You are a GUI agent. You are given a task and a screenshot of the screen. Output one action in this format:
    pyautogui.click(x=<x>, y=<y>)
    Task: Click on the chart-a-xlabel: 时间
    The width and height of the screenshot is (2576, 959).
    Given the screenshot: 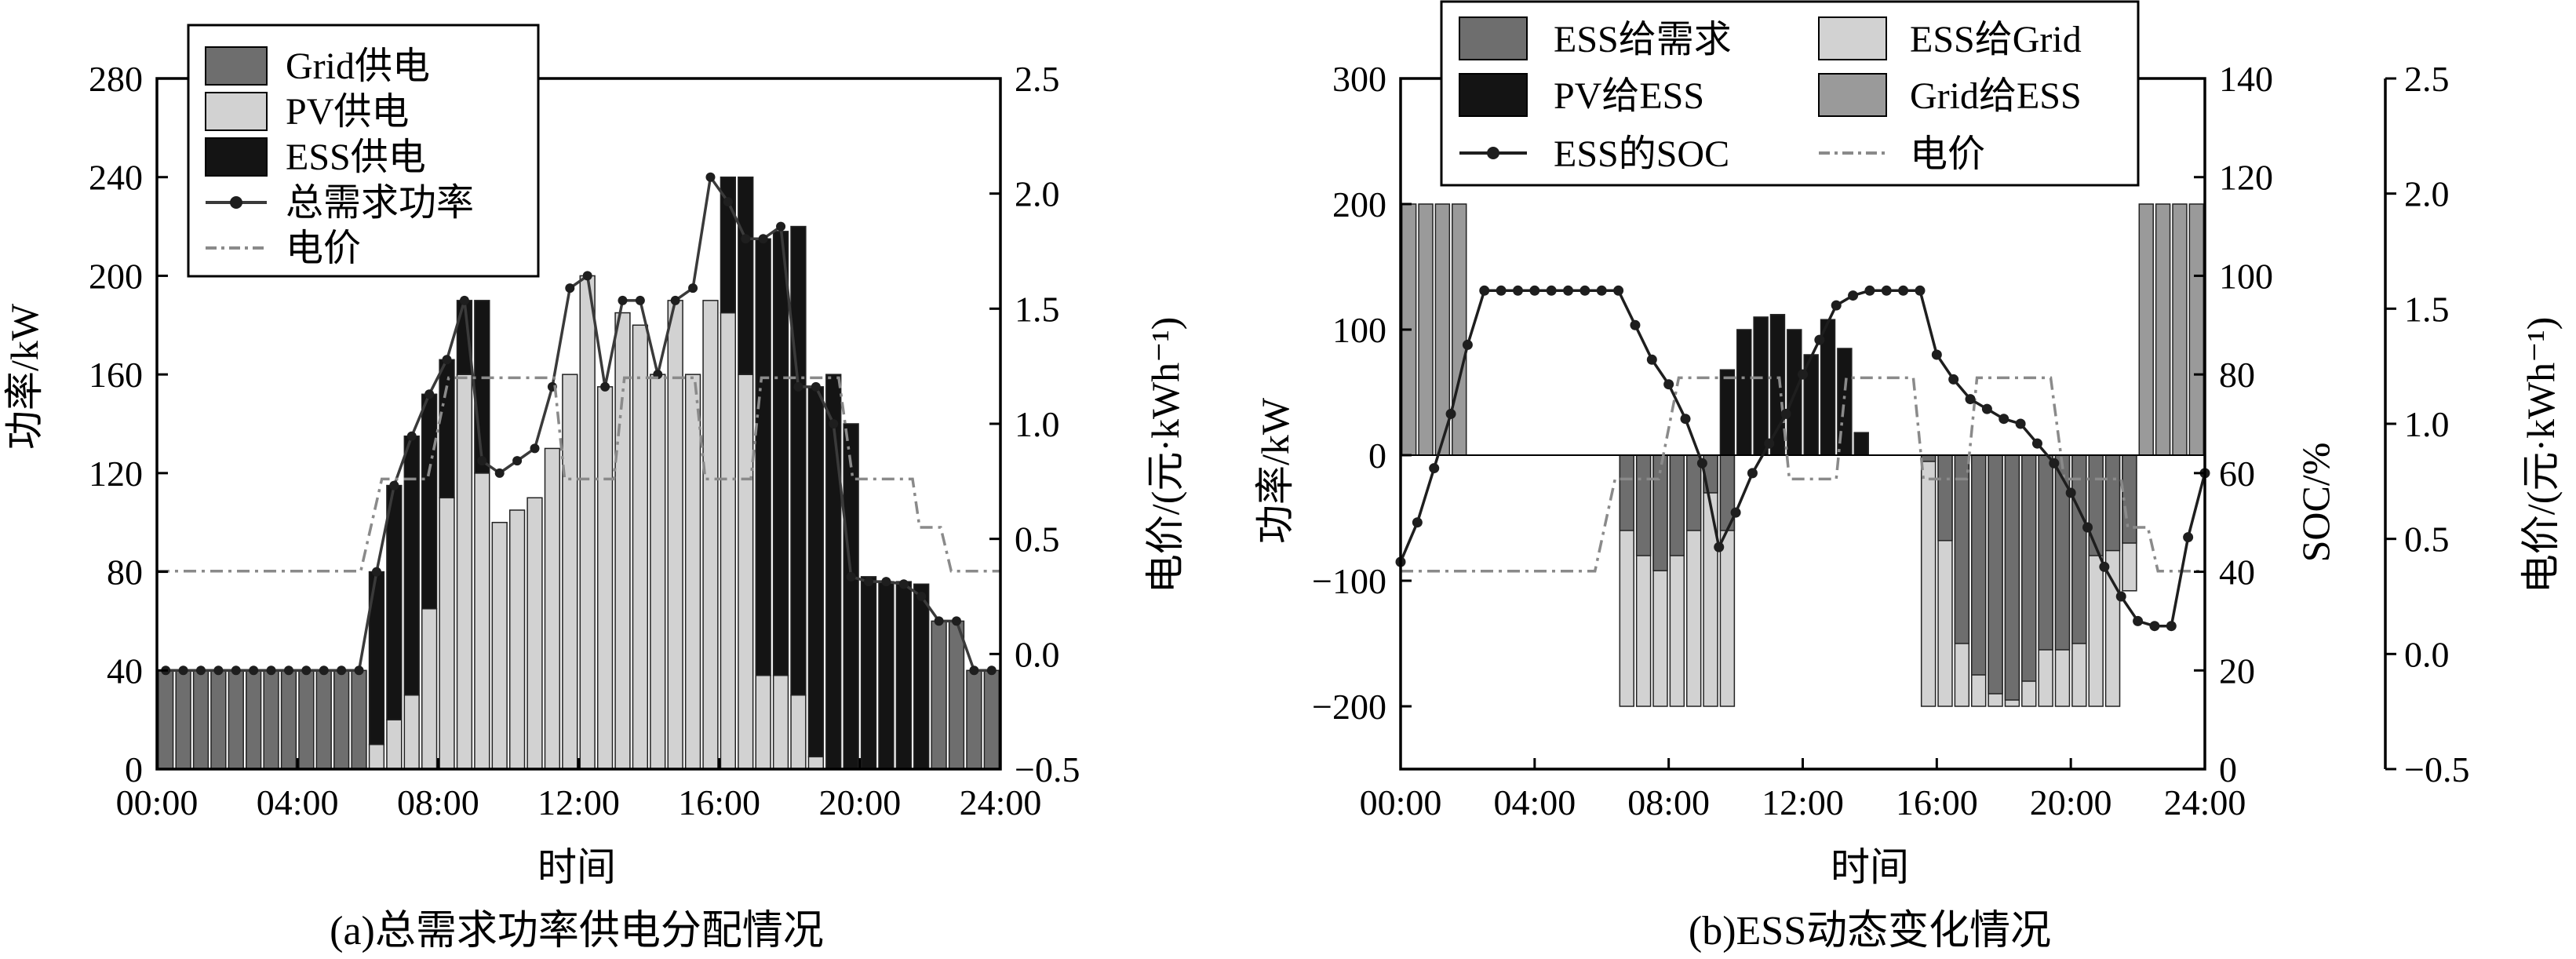 What is the action you would take?
    pyautogui.click(x=576, y=867)
    